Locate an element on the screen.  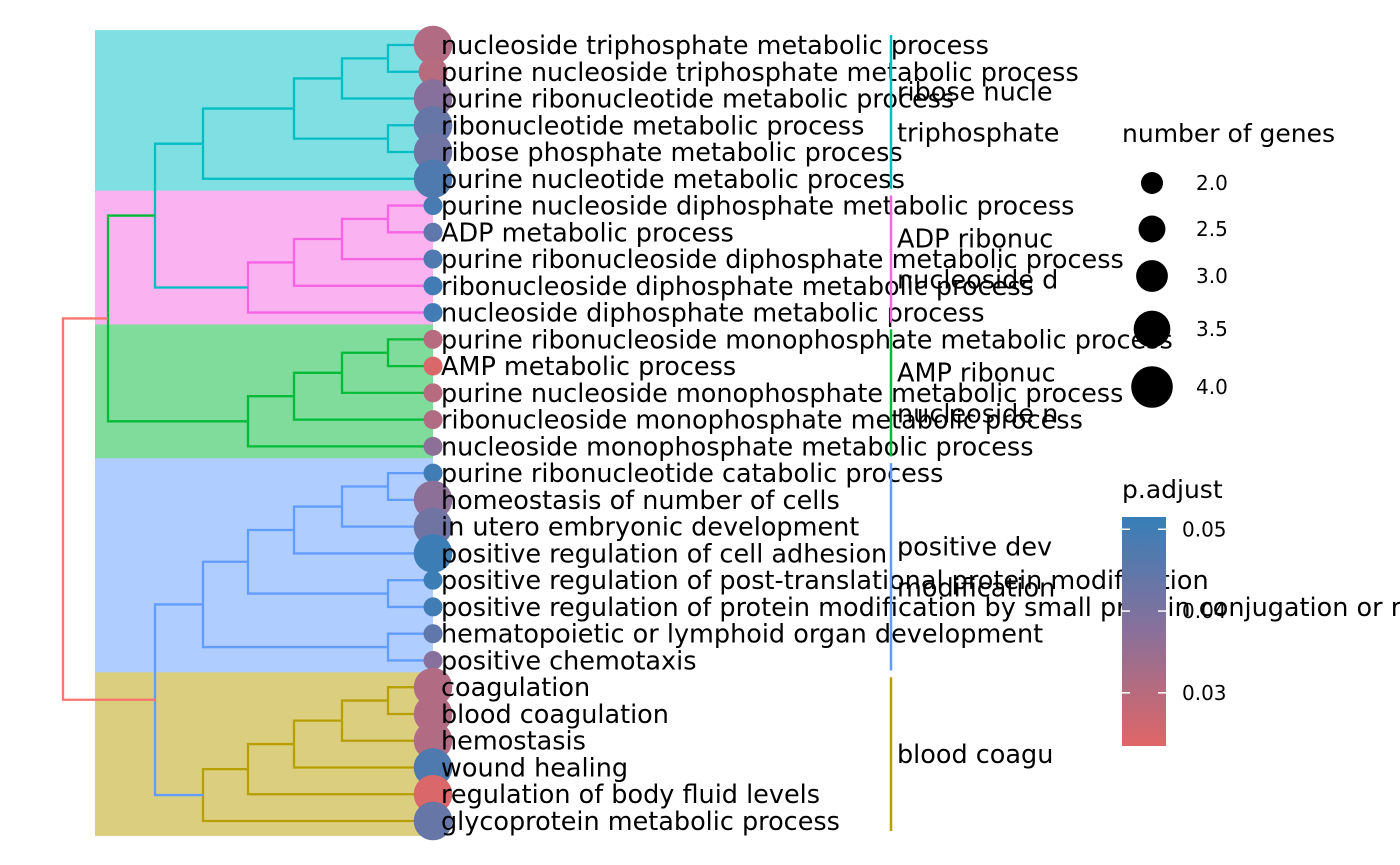
color-legend-title: p.adjust is located at coordinates (1172, 489).